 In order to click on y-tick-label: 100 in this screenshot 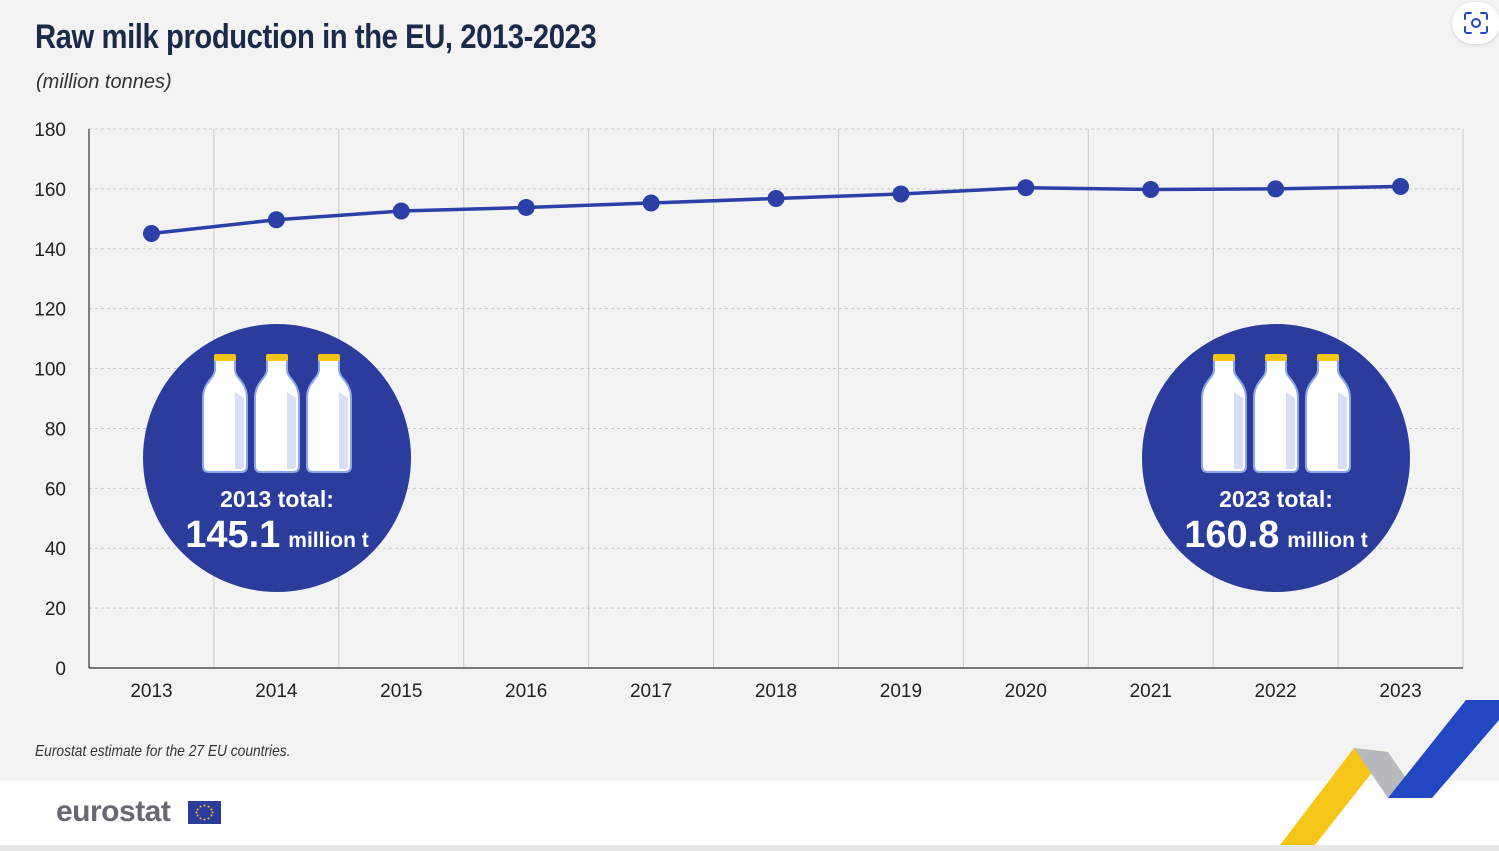, I will do `click(50, 370)`.